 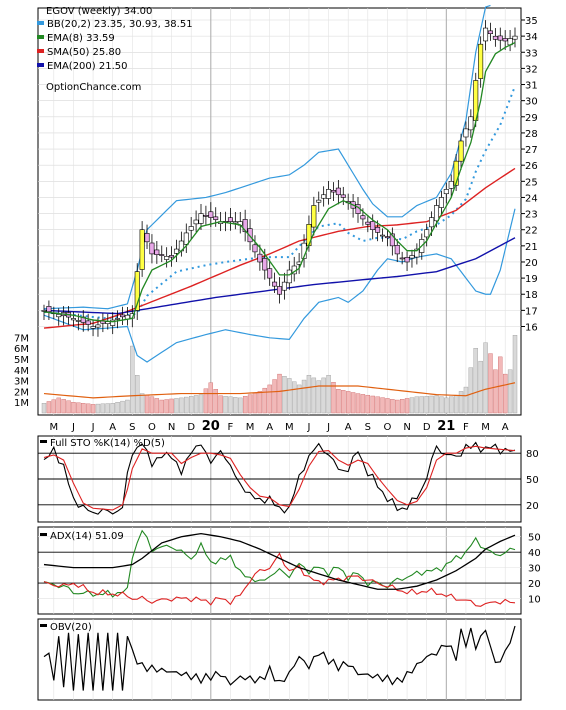 I want to click on di-minus-line, so click(x=279, y=579).